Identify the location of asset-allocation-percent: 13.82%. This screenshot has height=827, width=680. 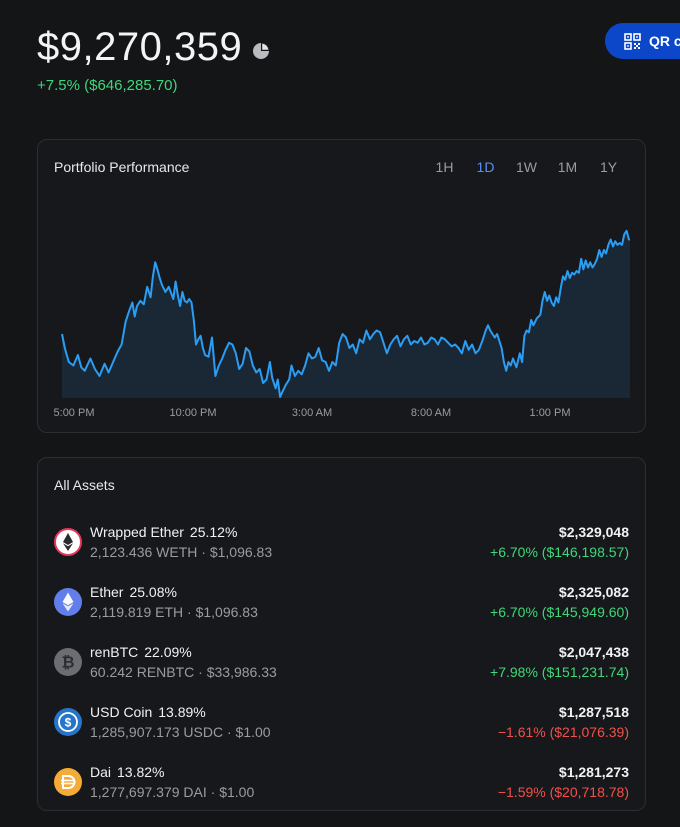
(141, 772).